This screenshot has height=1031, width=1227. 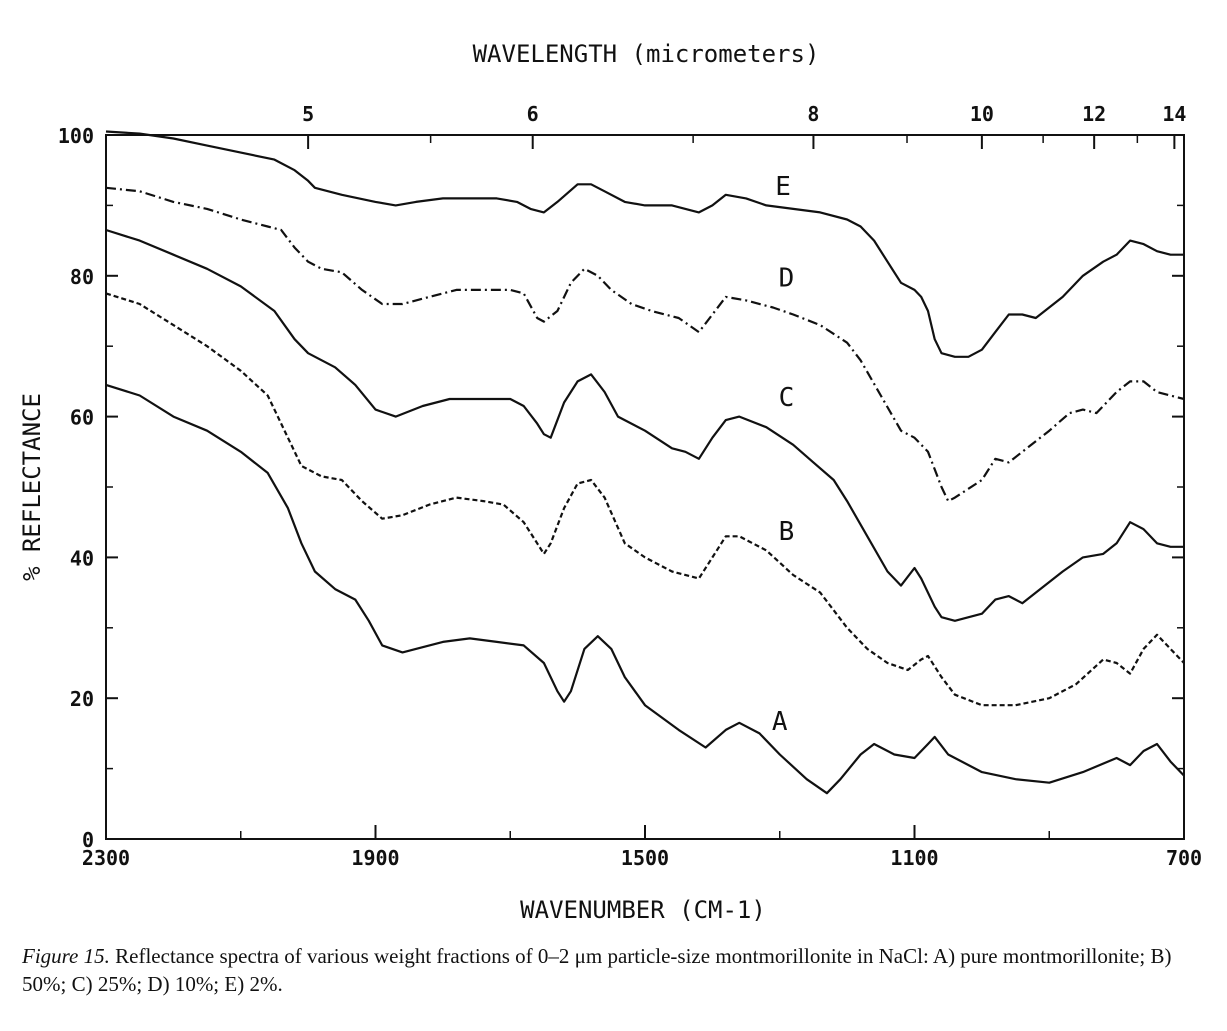 I want to click on top-tick-label: 5, so click(x=308, y=114).